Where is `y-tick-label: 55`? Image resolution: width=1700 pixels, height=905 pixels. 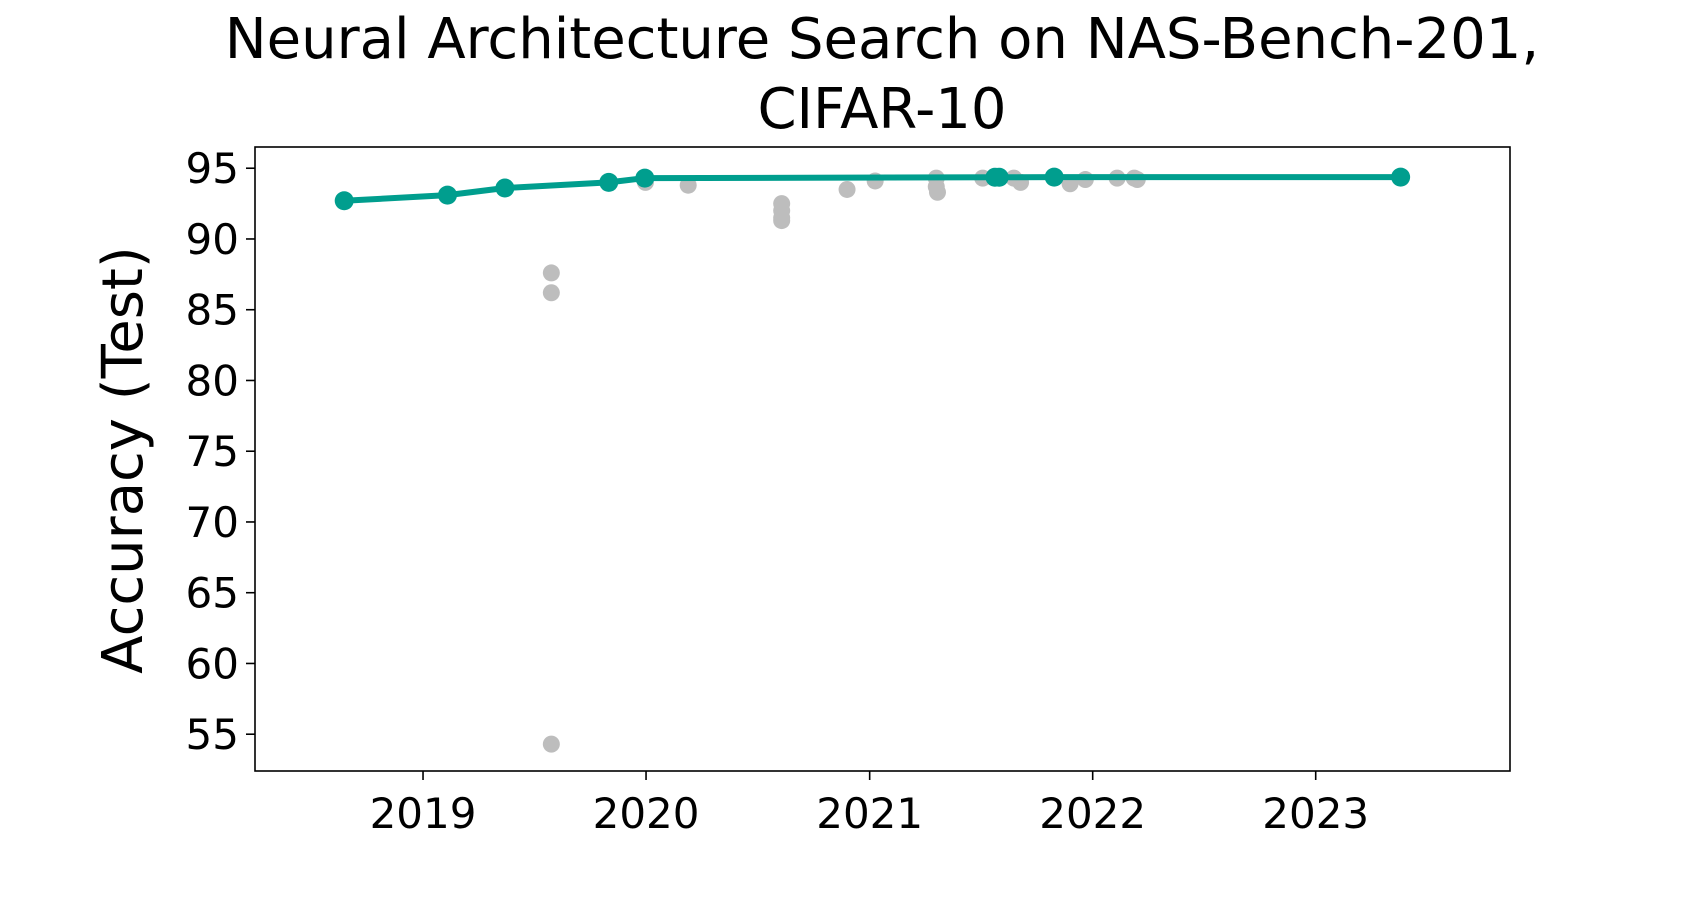 y-tick-label: 55 is located at coordinates (212, 734).